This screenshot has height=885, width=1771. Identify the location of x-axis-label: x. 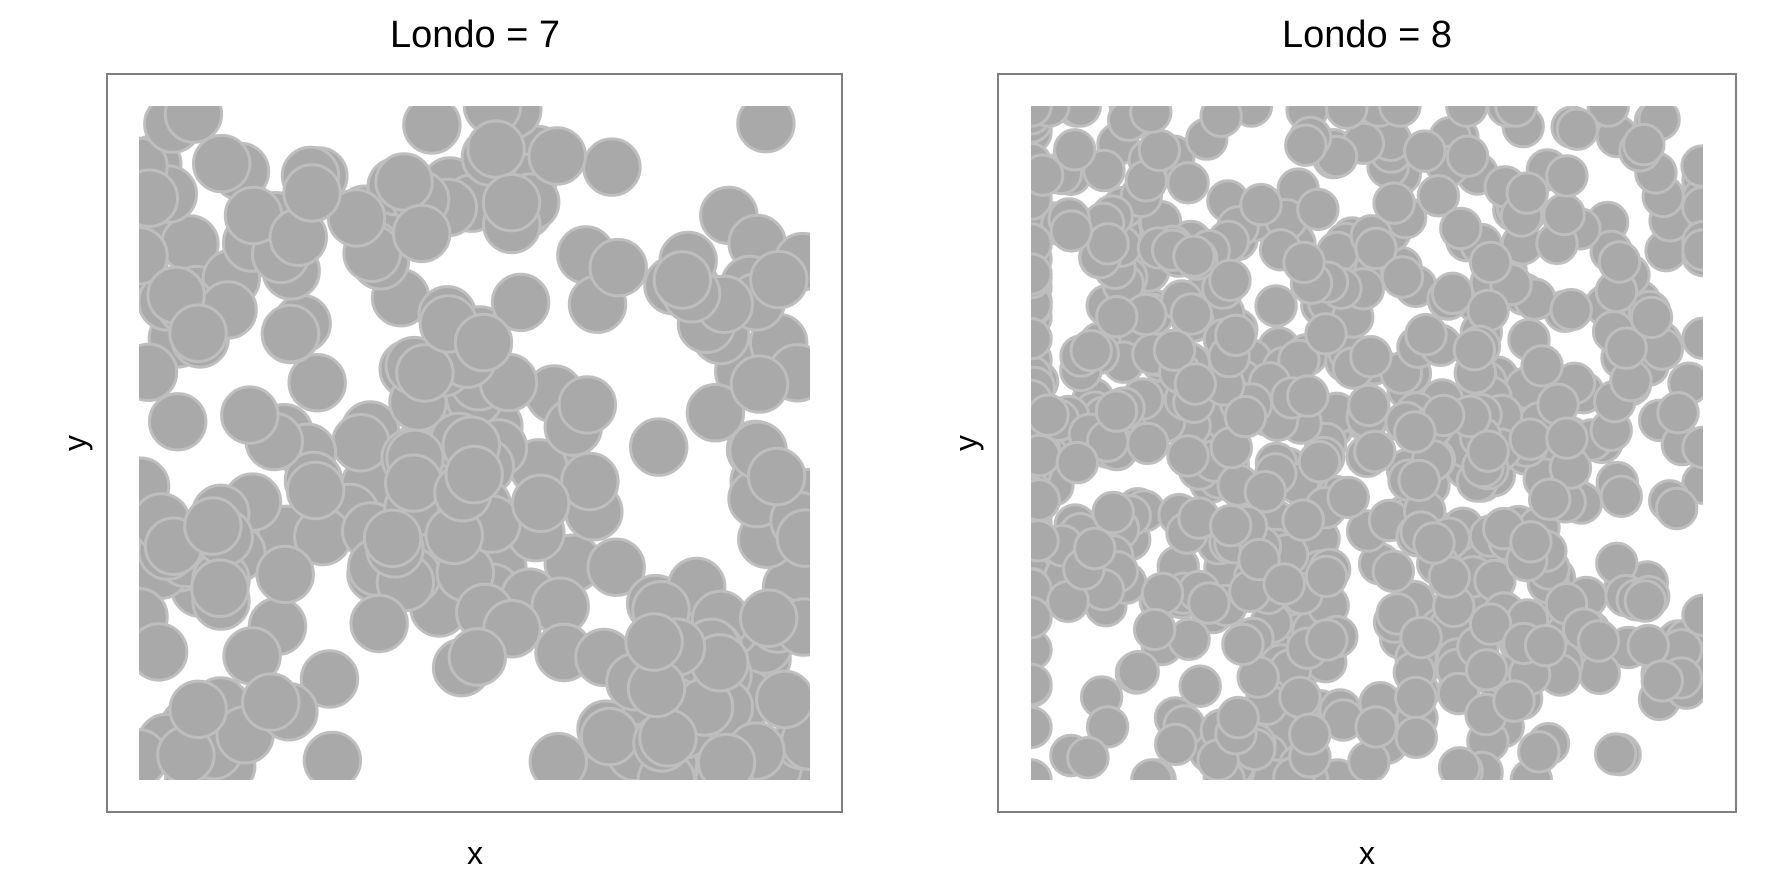
(475, 853).